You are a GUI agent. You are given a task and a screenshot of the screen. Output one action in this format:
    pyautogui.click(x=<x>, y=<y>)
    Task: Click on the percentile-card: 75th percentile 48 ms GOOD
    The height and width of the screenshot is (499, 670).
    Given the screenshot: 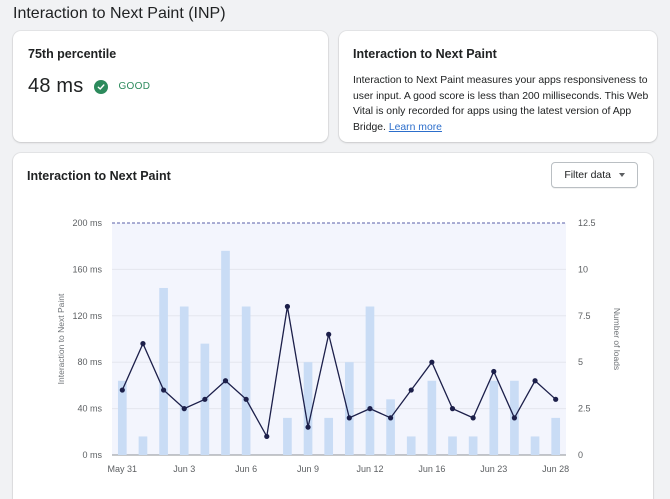 What is the action you would take?
    pyautogui.click(x=170, y=86)
    